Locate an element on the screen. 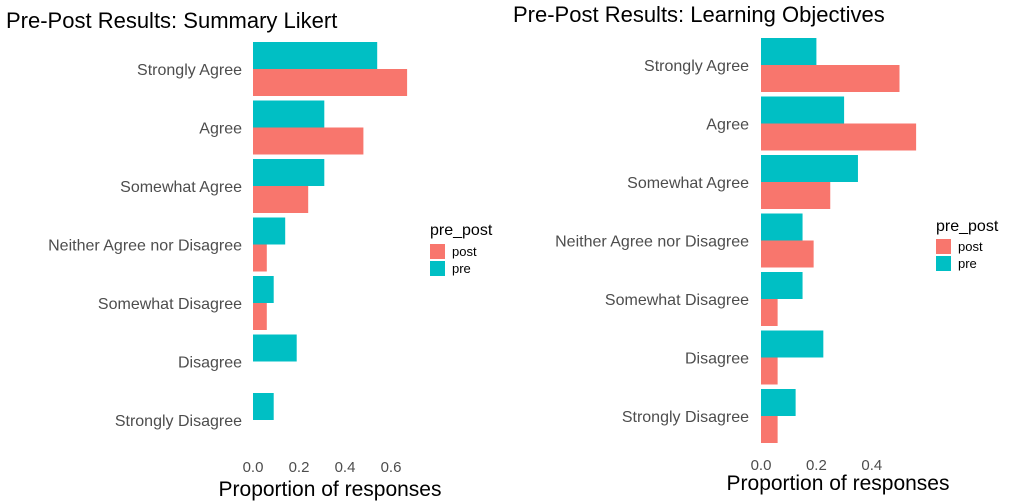 The height and width of the screenshot is (504, 1015). chart-title-learning-objectives: Pre-Post Results: Learning Objectives is located at coordinates (699, 14).